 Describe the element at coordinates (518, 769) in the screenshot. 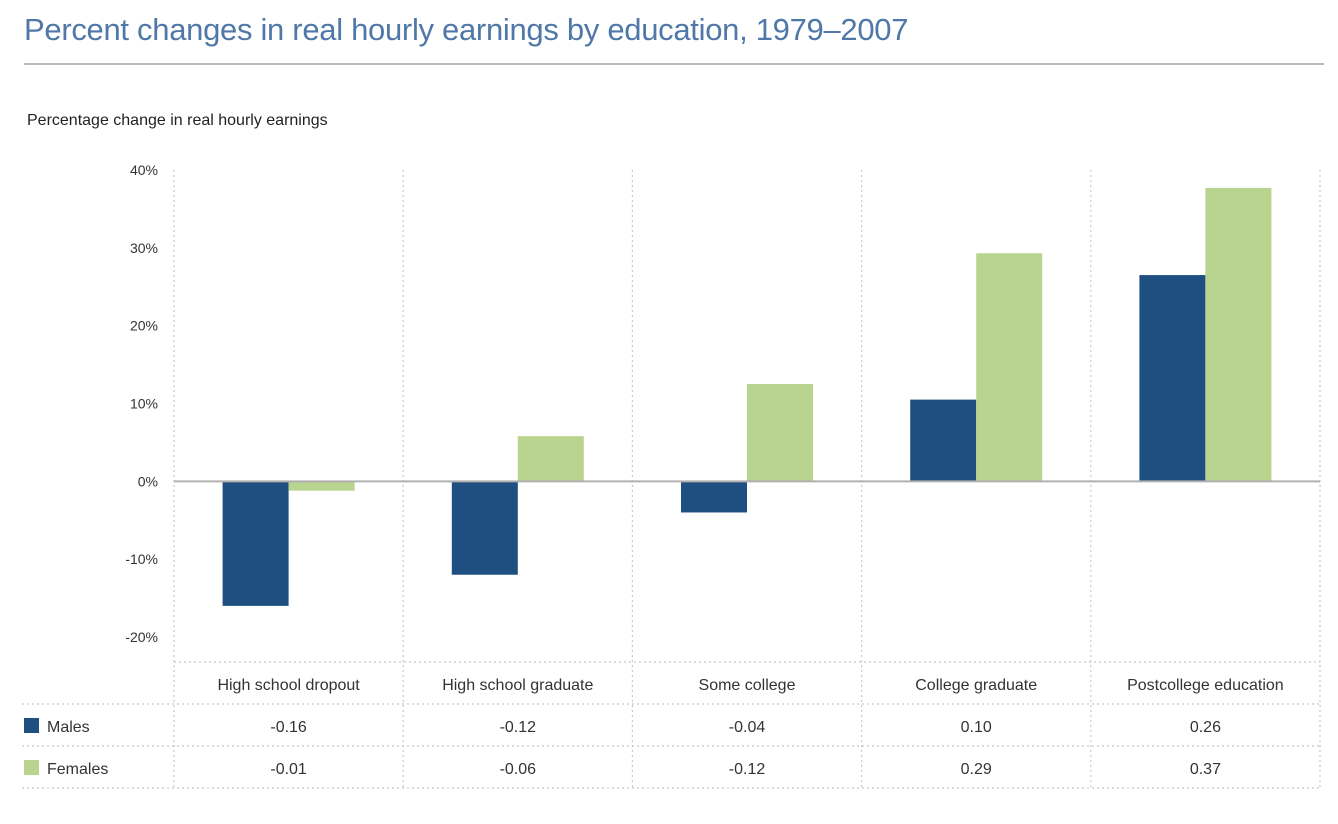

I see `data-label: -0.06` at that location.